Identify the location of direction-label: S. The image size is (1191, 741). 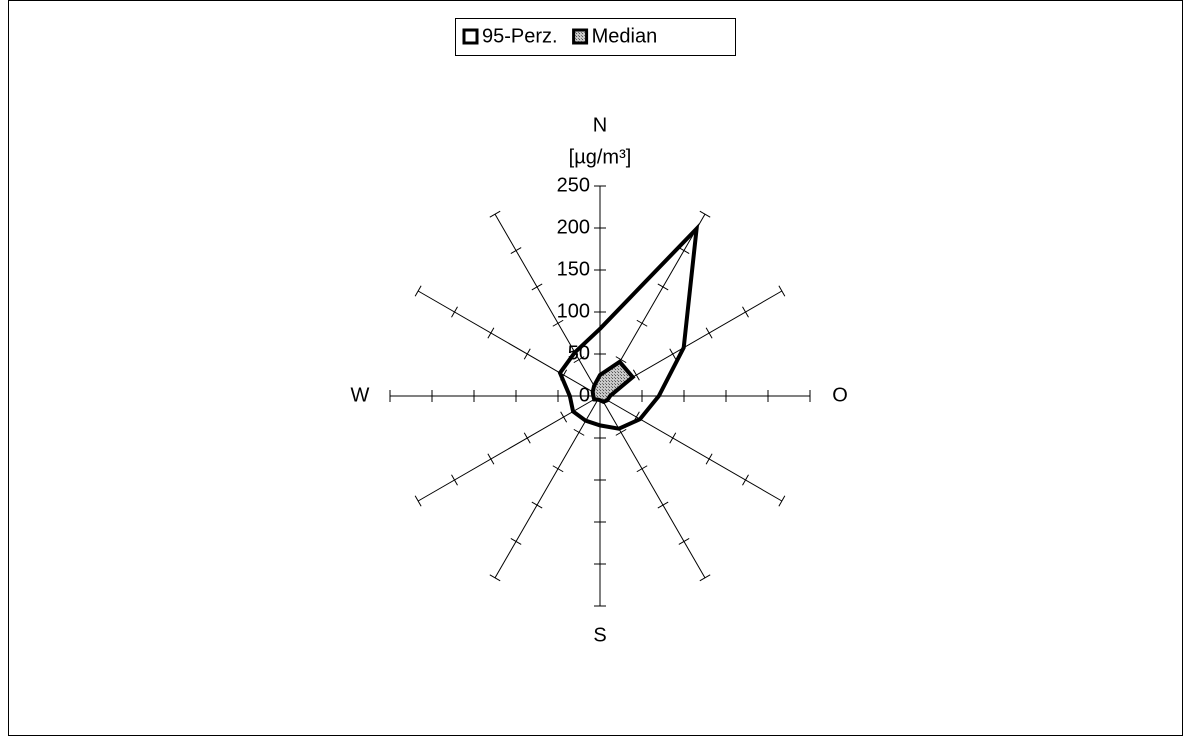
(599, 635).